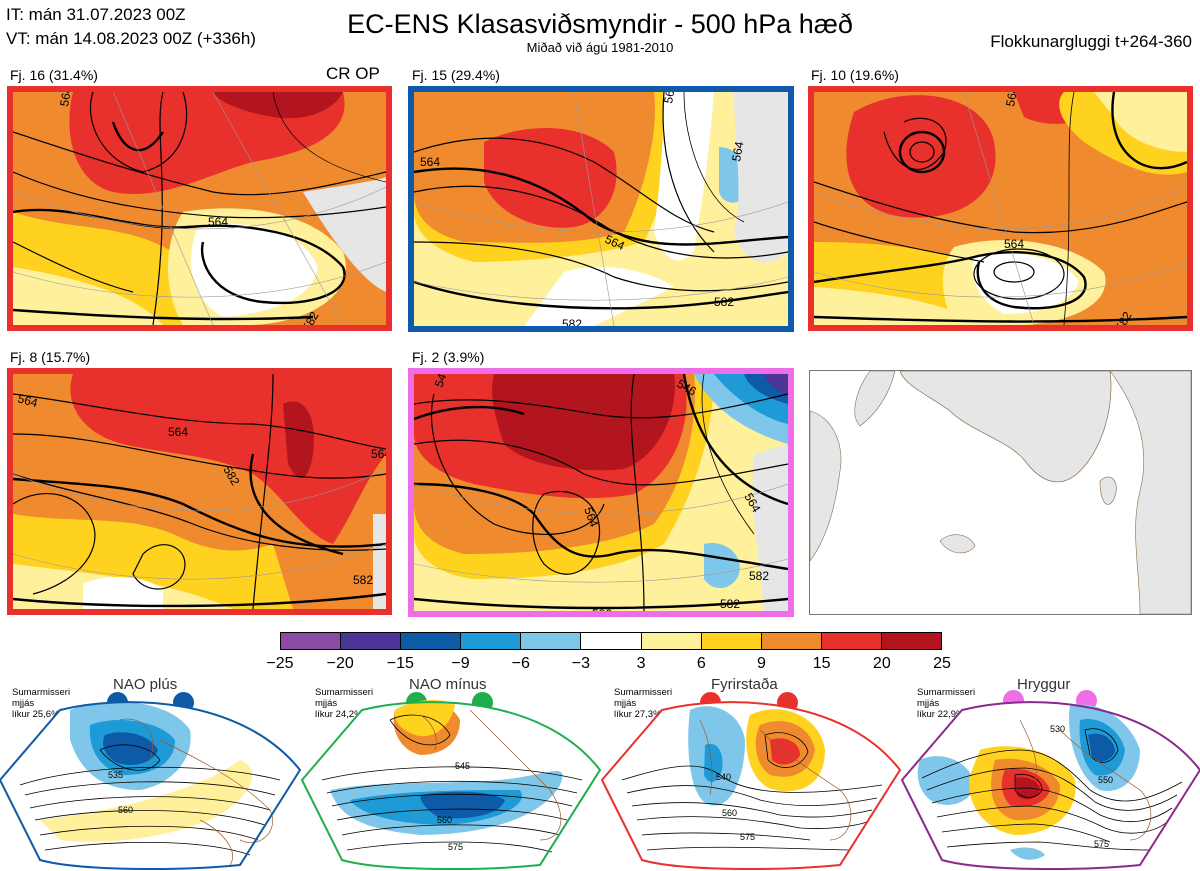  Describe the element at coordinates (448, 357) in the screenshot. I see `cluster-label: Fj. 2 (3.9%)` at that location.